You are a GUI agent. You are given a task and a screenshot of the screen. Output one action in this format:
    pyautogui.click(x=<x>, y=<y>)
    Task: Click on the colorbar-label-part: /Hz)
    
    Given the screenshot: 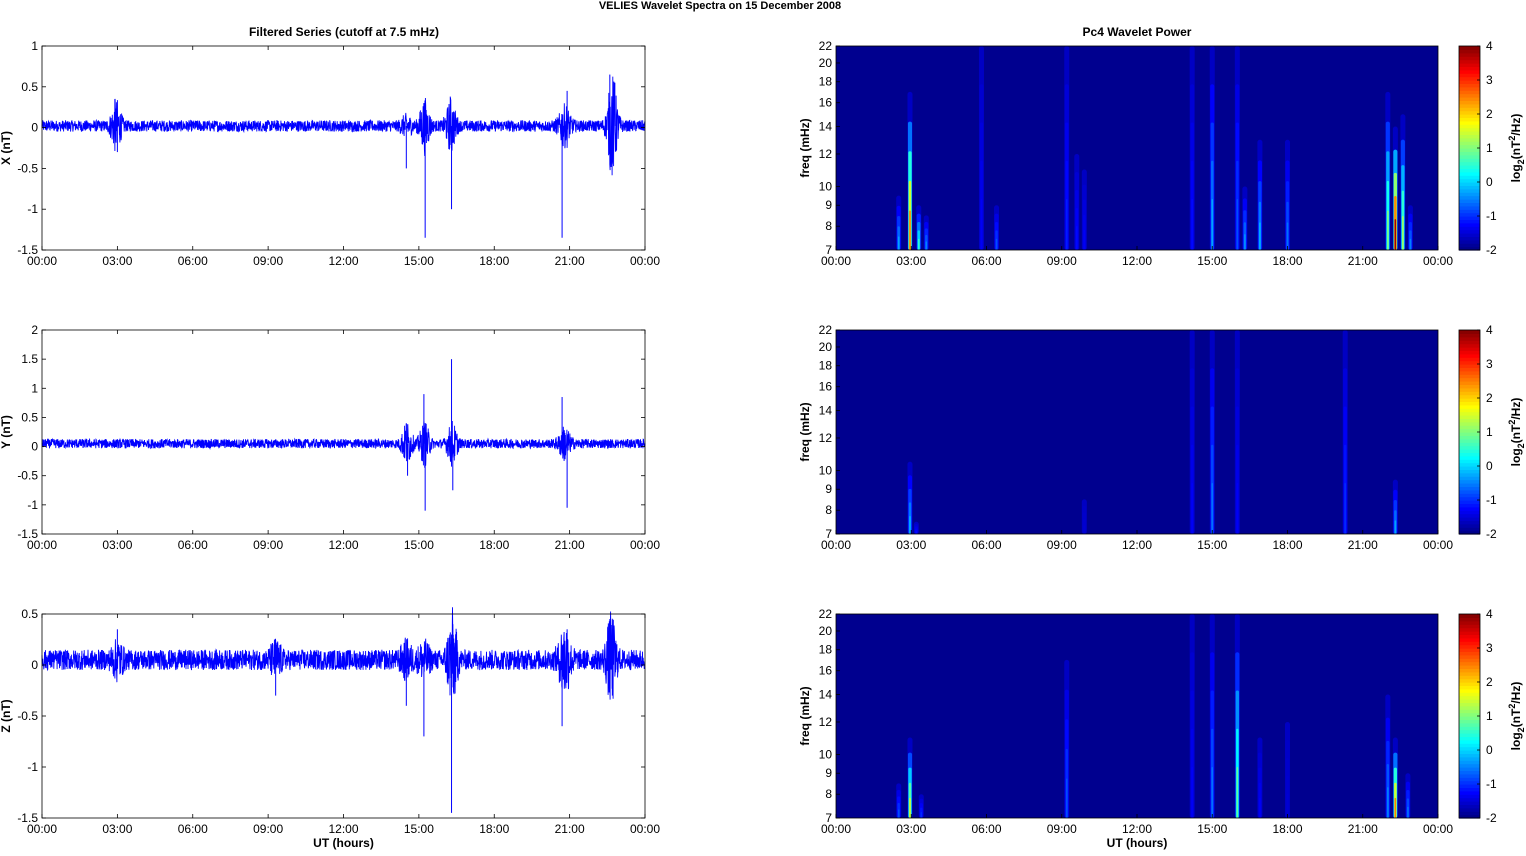 What is the action you would take?
    pyautogui.click(x=1516, y=693)
    